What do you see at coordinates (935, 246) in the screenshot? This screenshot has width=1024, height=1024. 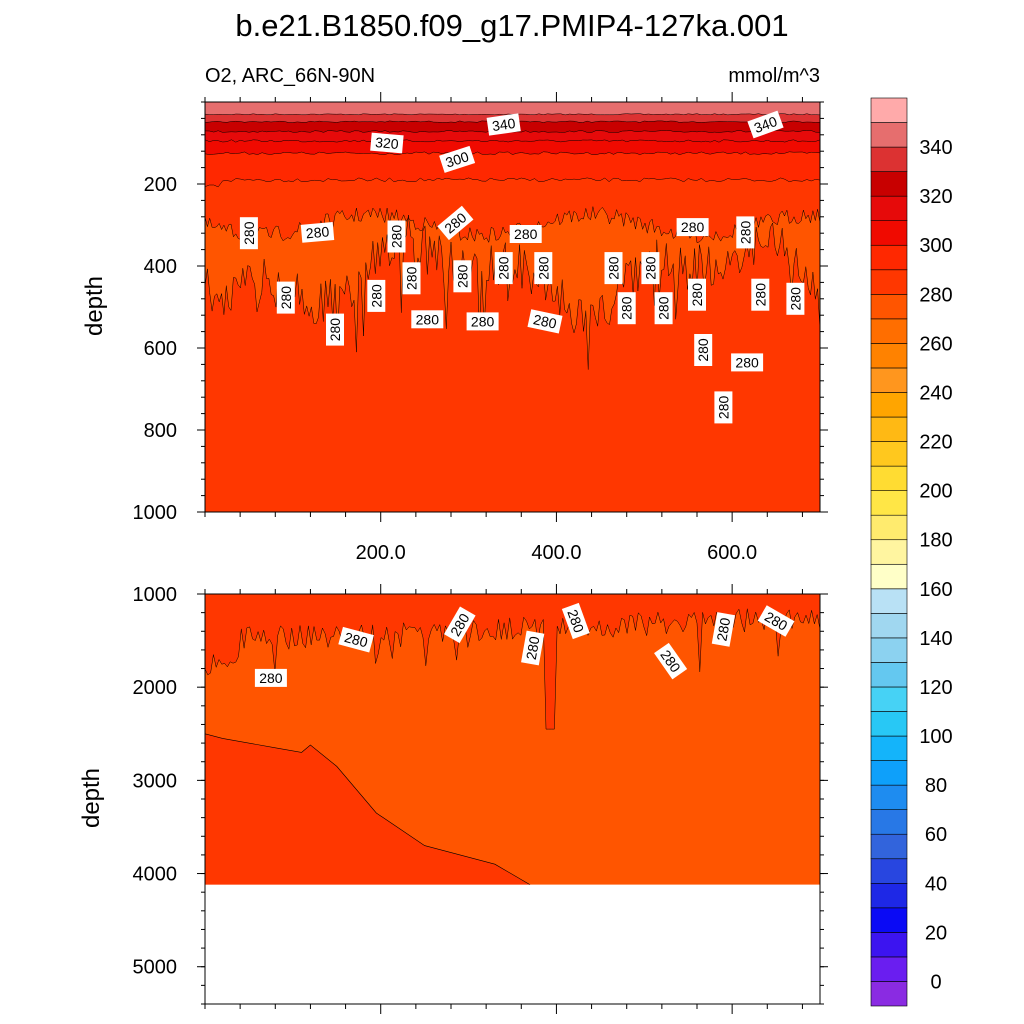 I see `colorbar-label: 300` at bounding box center [935, 246].